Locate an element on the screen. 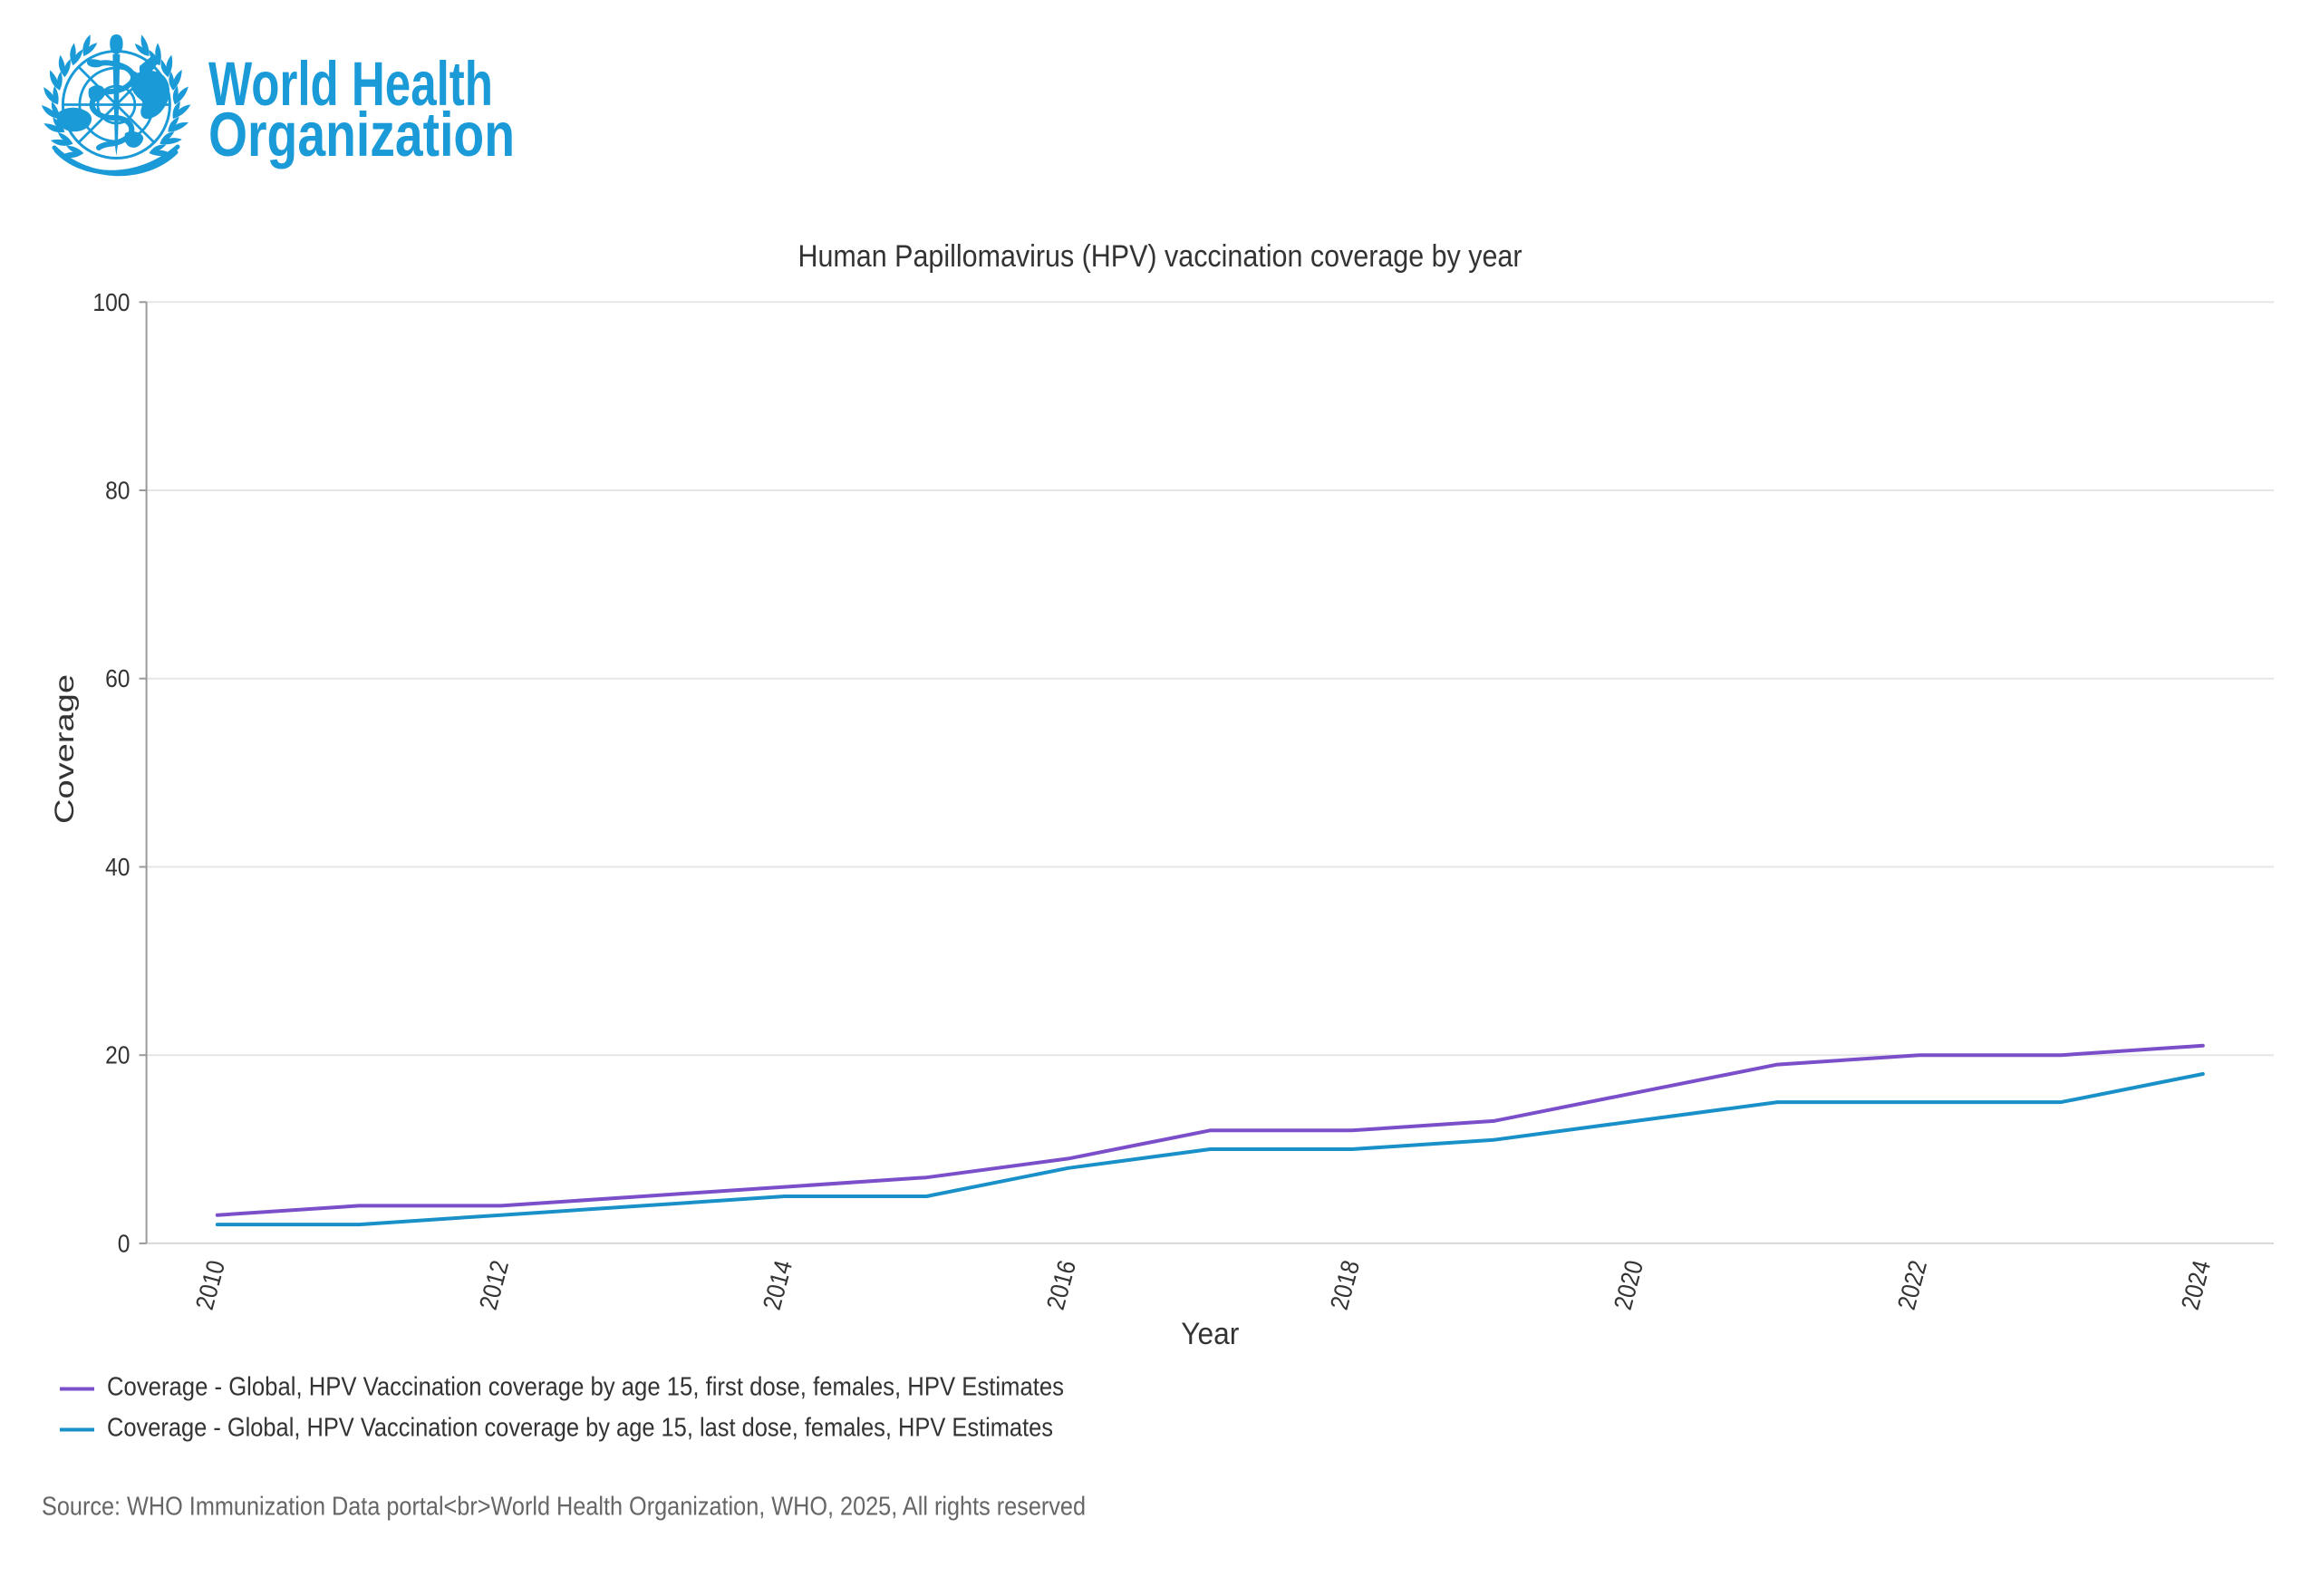 This screenshot has height=1596, width=2320. svg-text: 40 is located at coordinates (117, 867).